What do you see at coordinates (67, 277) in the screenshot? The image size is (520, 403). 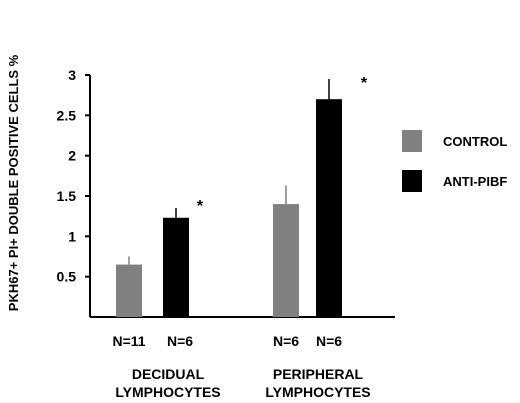 I see `y-tick-label: 0.5` at bounding box center [67, 277].